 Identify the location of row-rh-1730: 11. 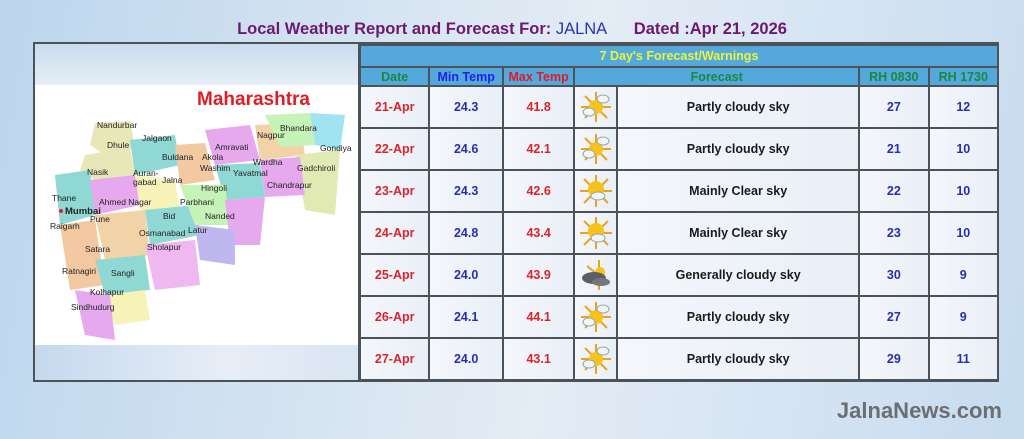
(963, 359).